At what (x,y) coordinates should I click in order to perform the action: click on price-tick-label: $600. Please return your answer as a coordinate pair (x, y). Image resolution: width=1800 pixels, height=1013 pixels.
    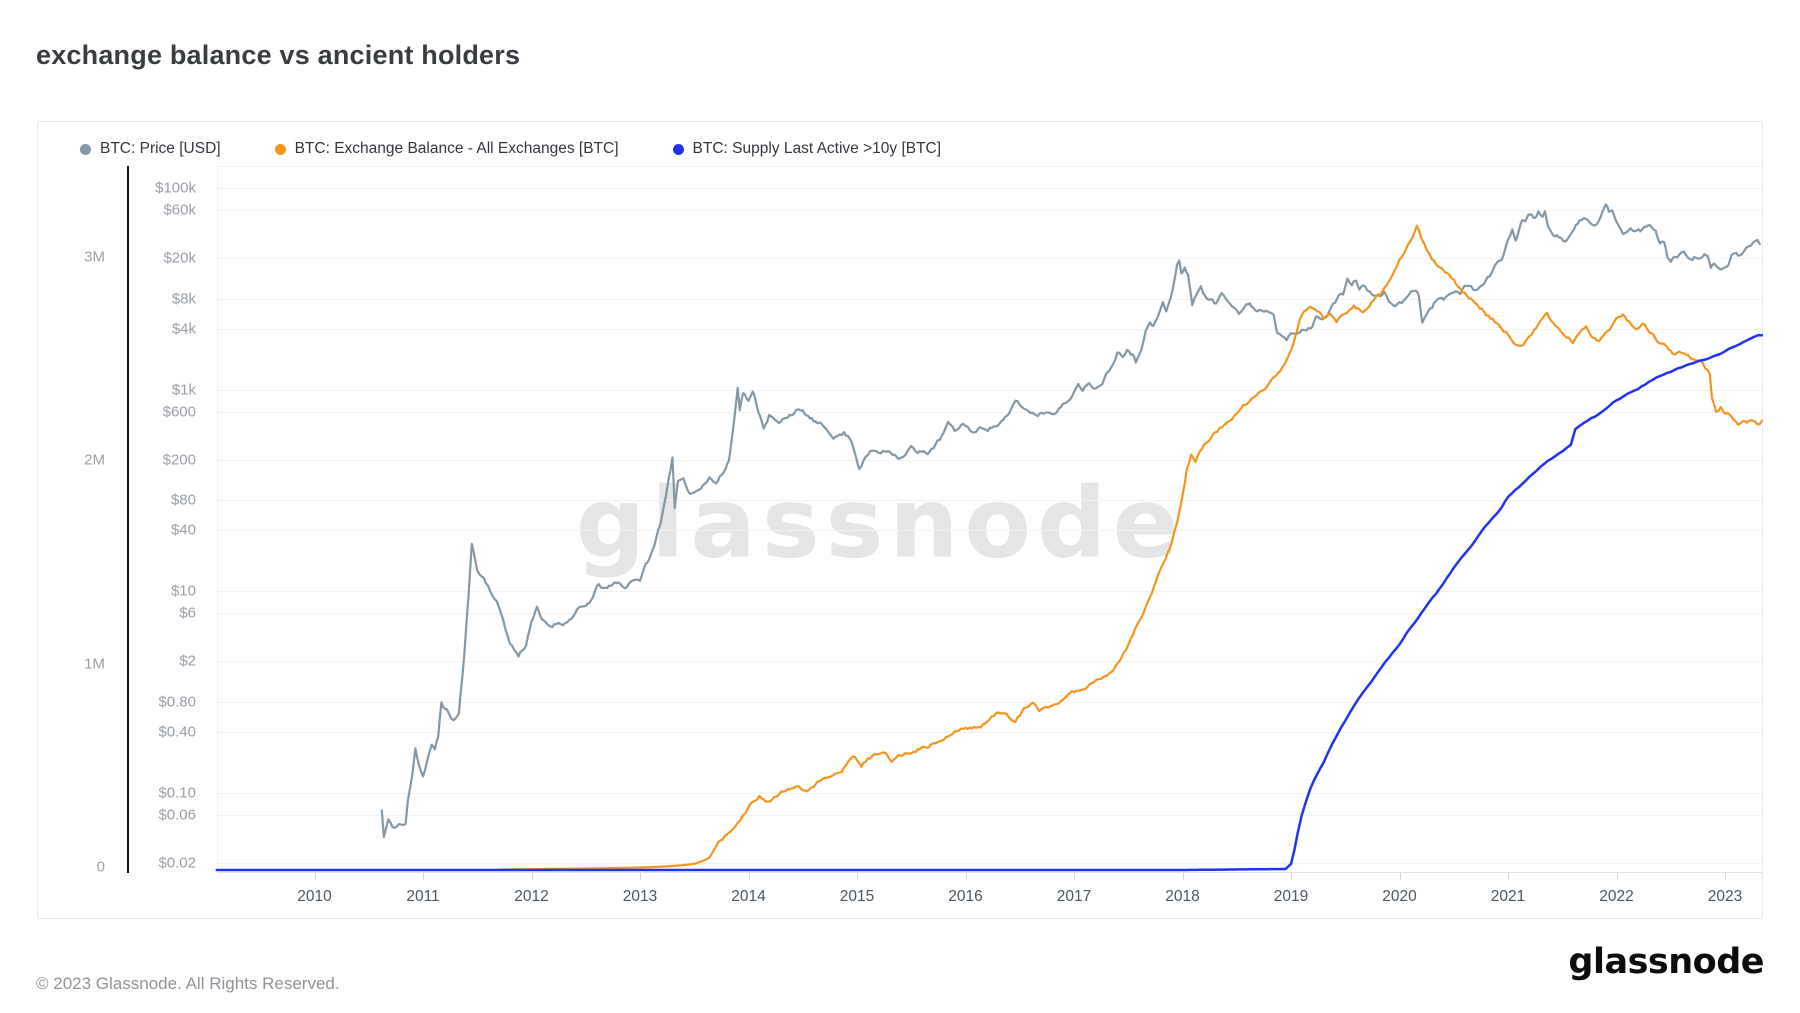
    Looking at the image, I should click on (179, 412).